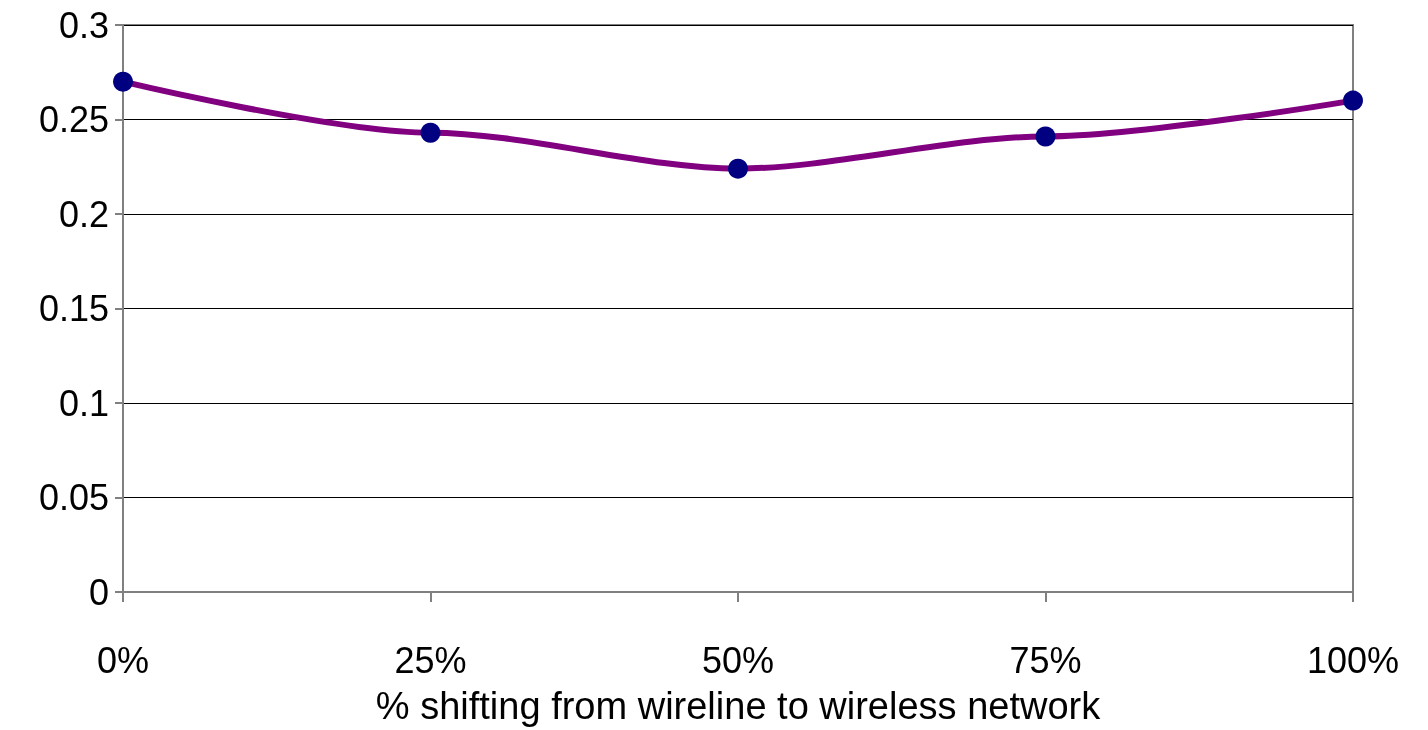  What do you see at coordinates (430, 660) in the screenshot?
I see `x-tick-label: 25%` at bounding box center [430, 660].